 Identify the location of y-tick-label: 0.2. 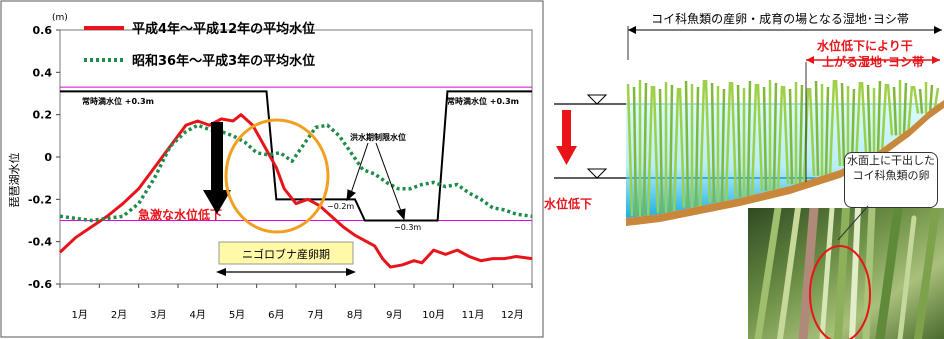
(43, 115).